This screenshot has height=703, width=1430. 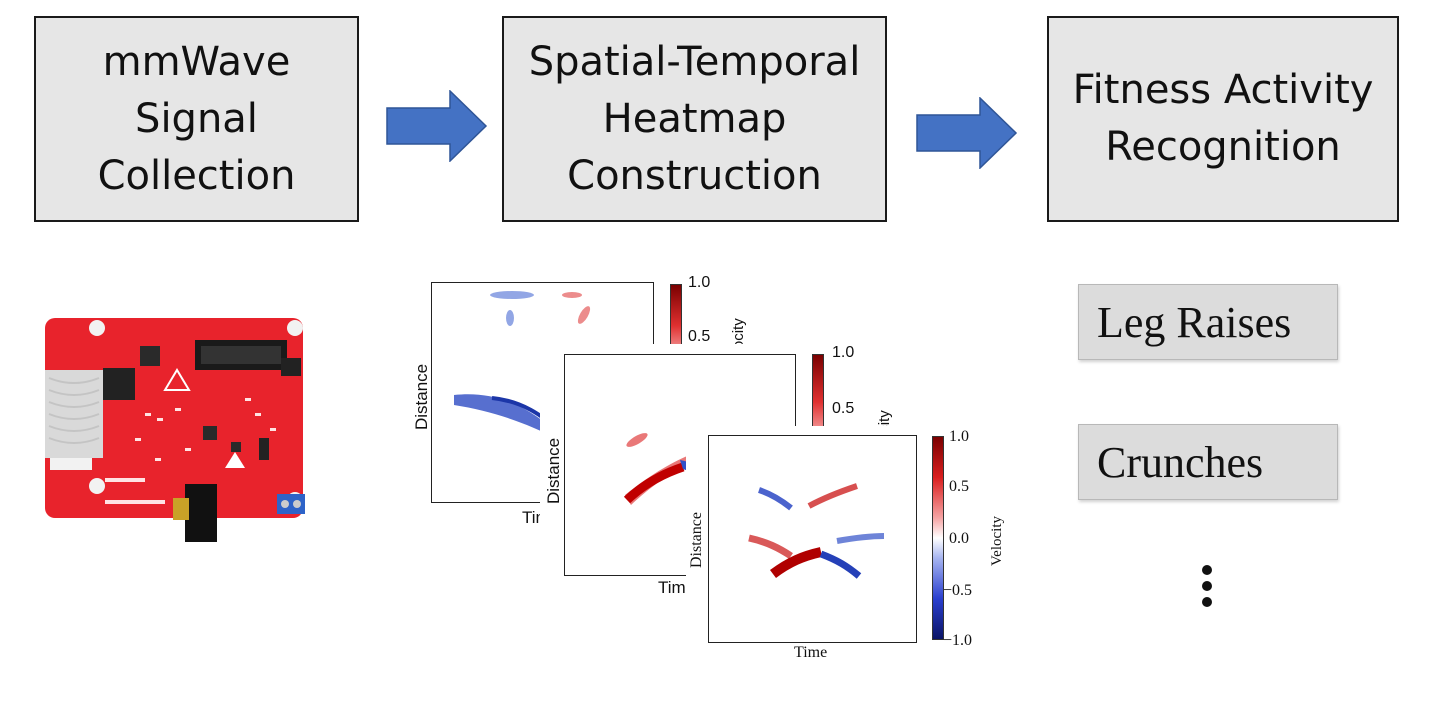 I want to click on colorbar-label: Velocity, so click(x=997, y=541).